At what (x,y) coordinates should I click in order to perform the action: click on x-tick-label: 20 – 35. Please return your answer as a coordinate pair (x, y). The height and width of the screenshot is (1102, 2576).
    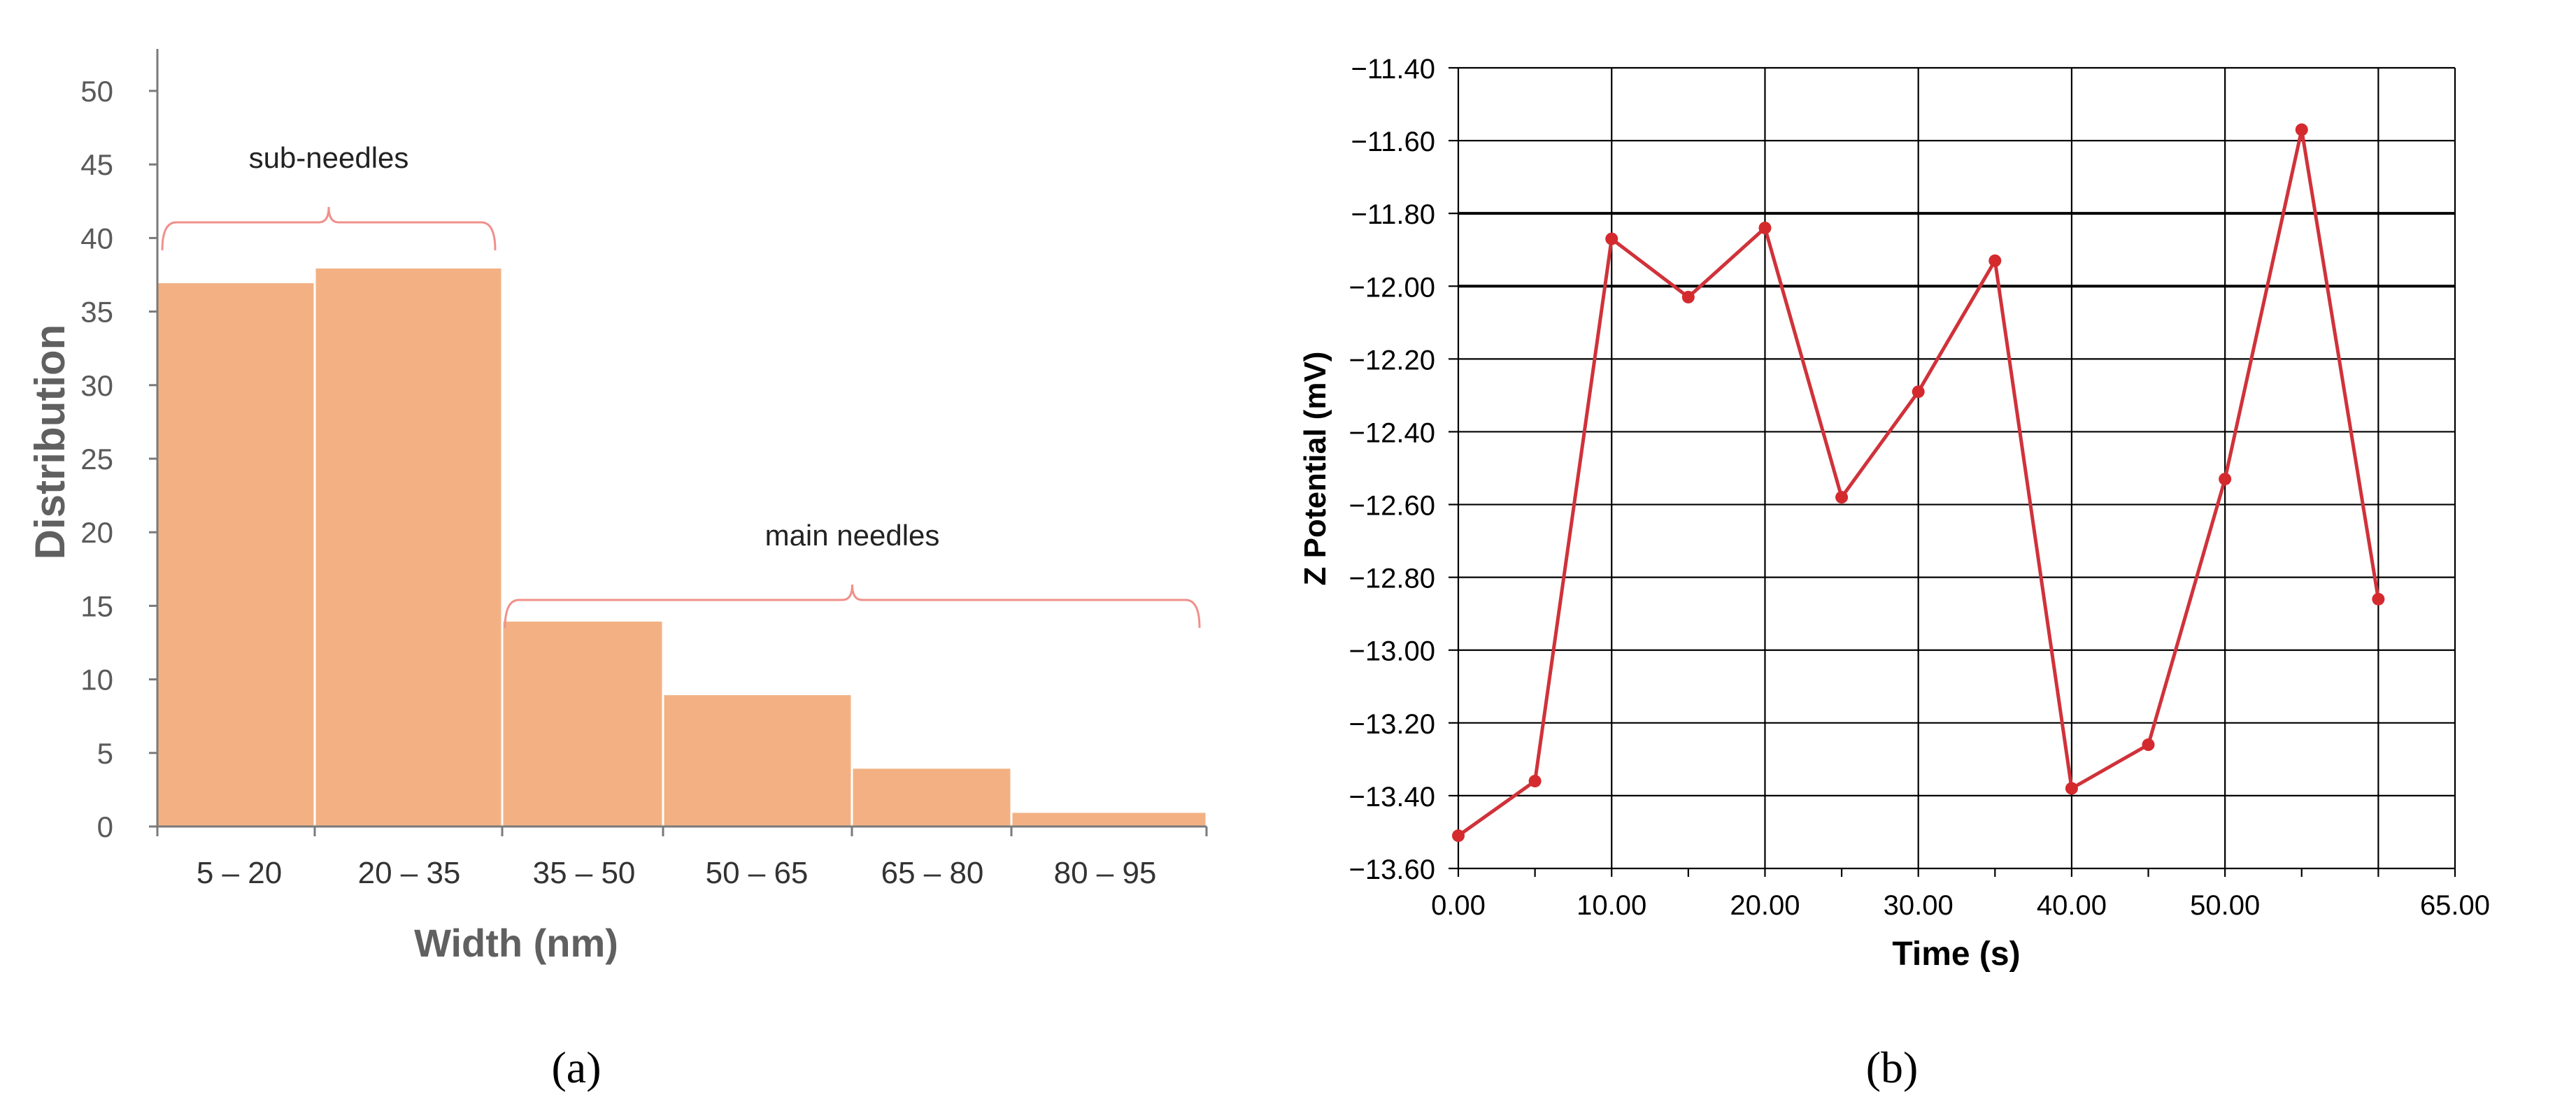
    Looking at the image, I should click on (409, 873).